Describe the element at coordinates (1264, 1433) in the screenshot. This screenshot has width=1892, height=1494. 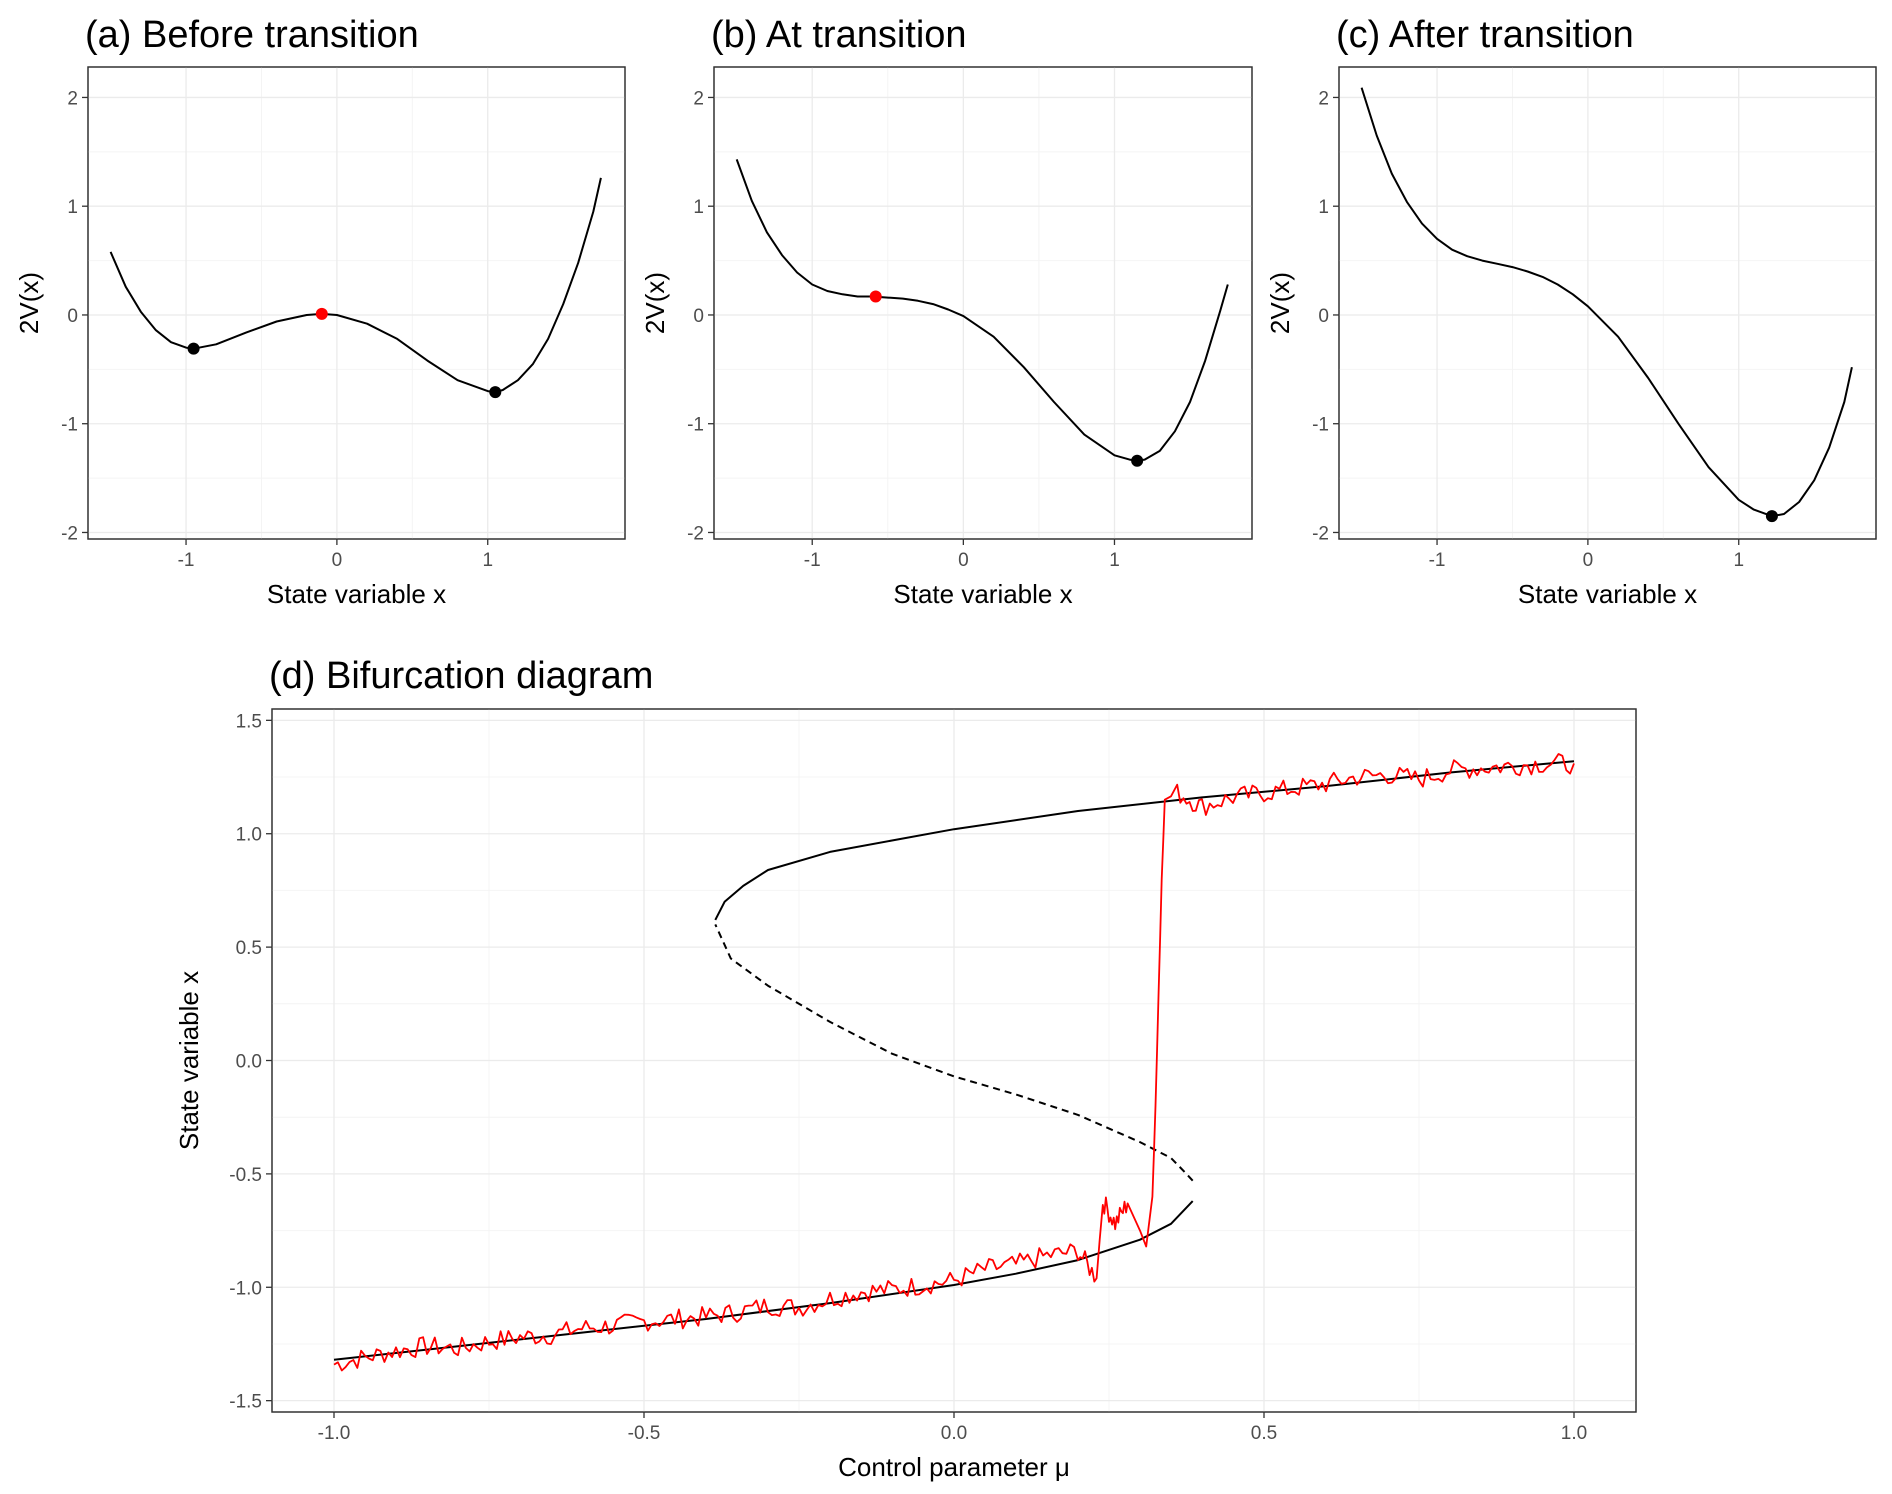
I see `x-tick-label: 0.5` at that location.